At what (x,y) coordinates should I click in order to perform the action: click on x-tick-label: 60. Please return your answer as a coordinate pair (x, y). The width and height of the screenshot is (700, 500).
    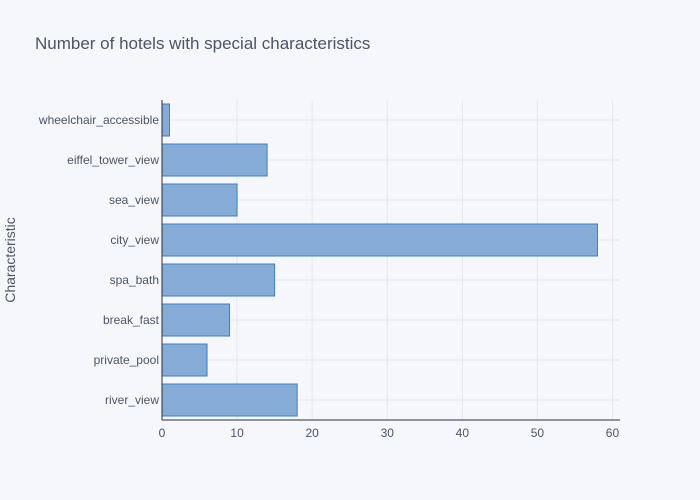
    Looking at the image, I should click on (613, 433).